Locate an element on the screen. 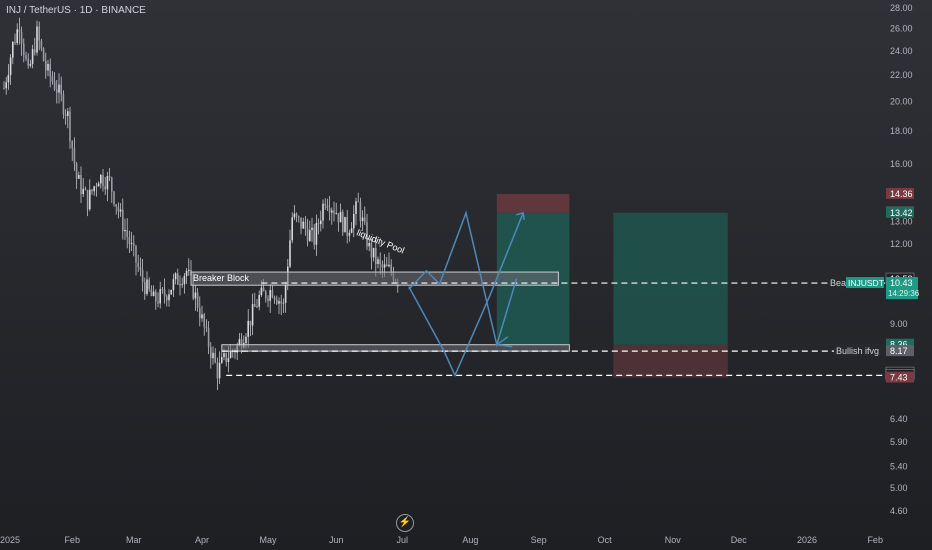  x-tick-label: Oct is located at coordinates (605, 540).